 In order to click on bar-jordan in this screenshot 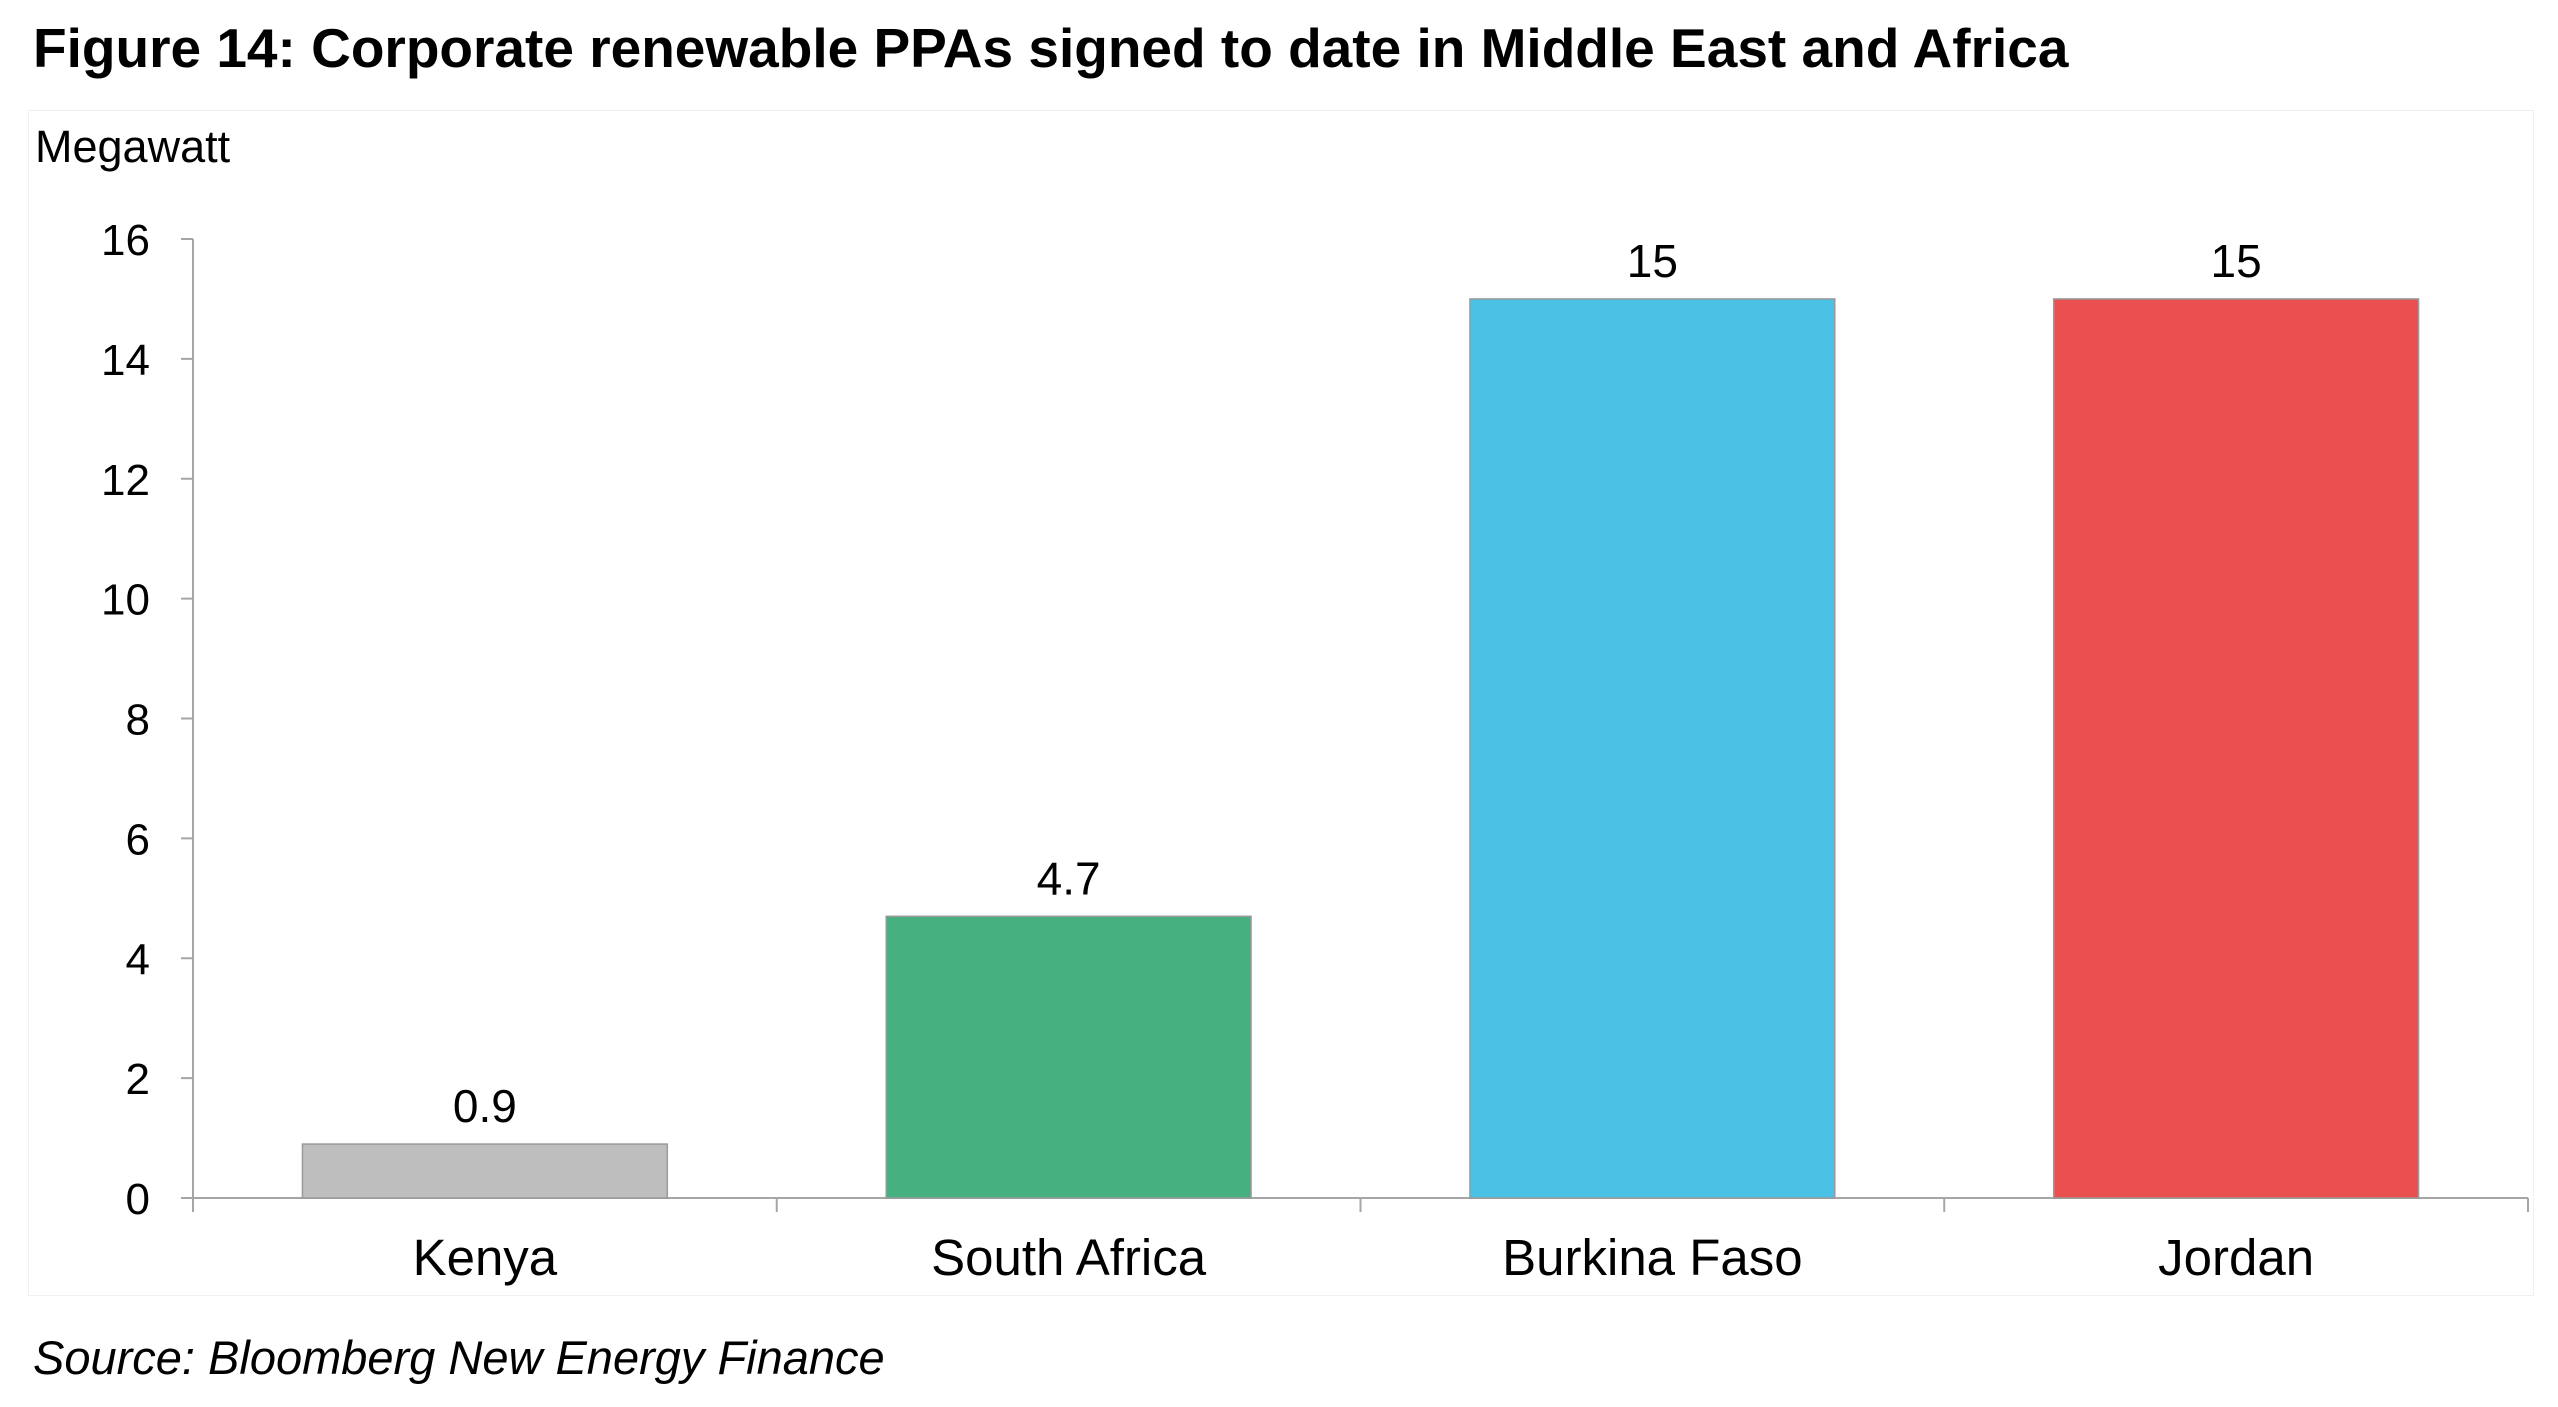, I will do `click(2236, 748)`.